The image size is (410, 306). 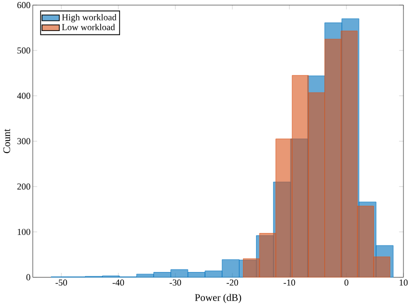 I want to click on y-tick-label: 500, so click(x=23, y=50).